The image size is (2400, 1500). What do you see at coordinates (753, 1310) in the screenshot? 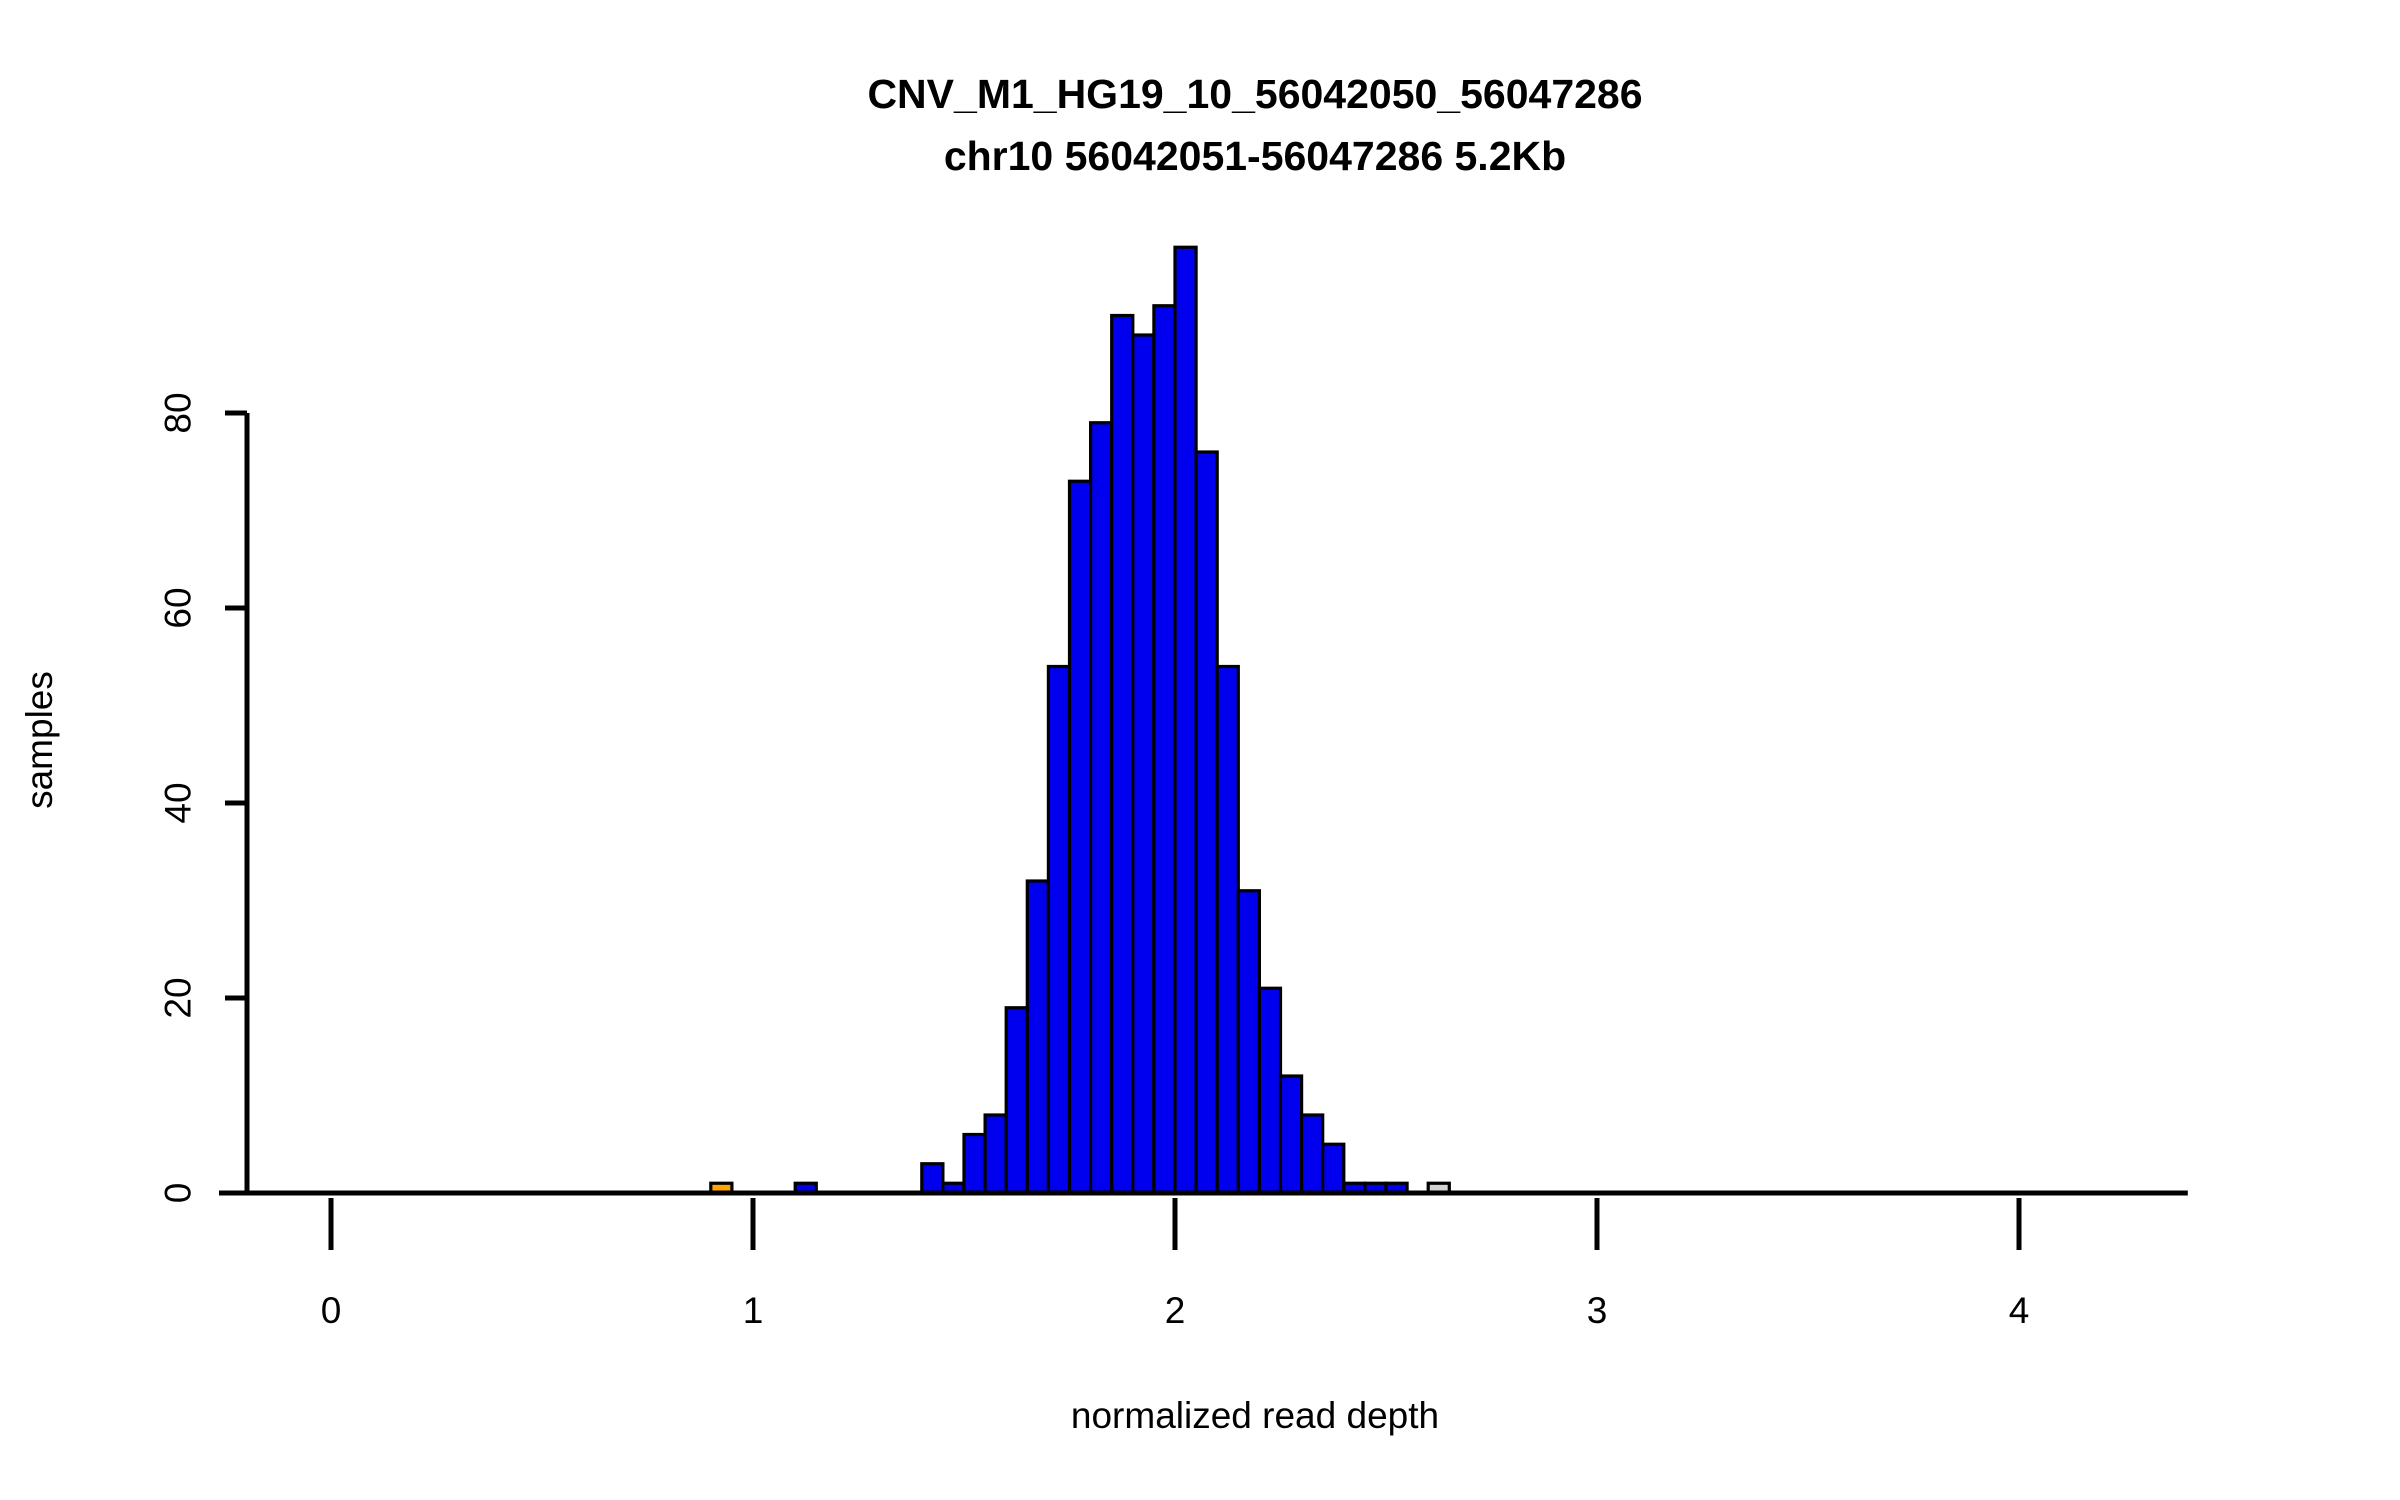
I see `x-tick-label: 1` at bounding box center [753, 1310].